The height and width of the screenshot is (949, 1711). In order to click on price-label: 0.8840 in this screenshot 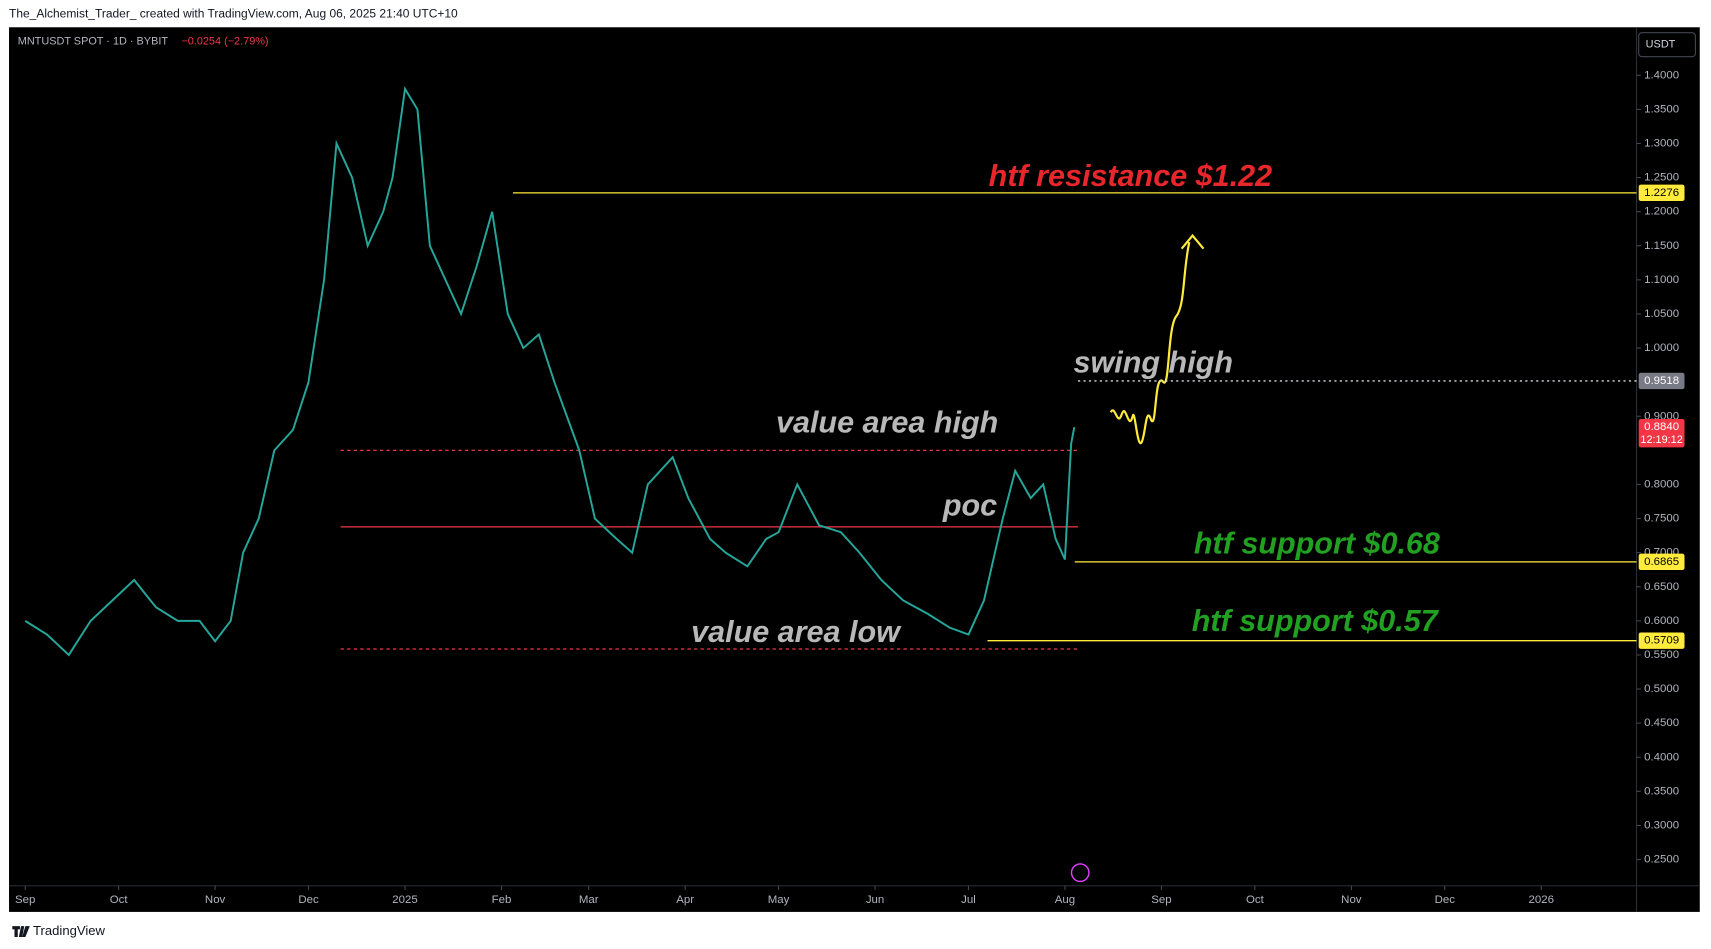, I will do `click(1661, 427)`.